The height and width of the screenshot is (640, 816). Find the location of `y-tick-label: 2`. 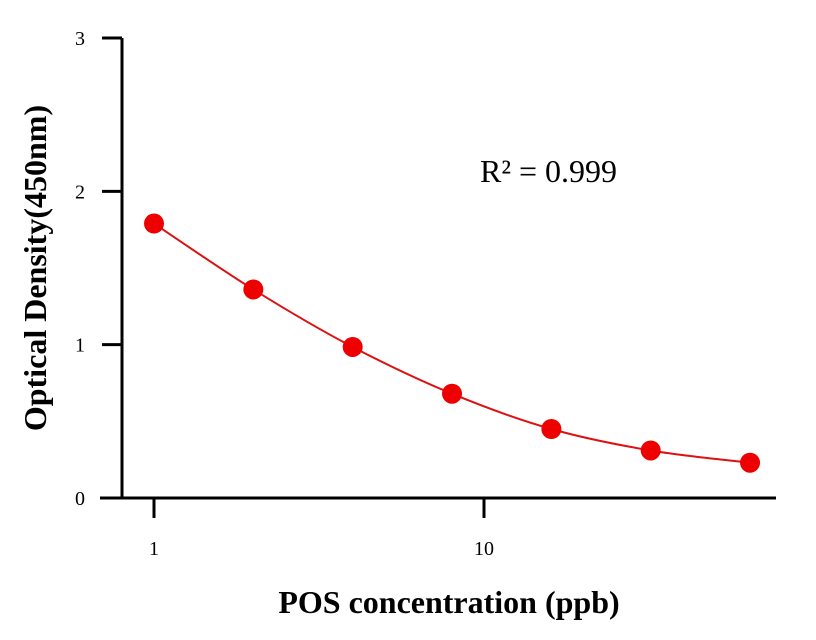

y-tick-label: 2 is located at coordinates (80, 192).